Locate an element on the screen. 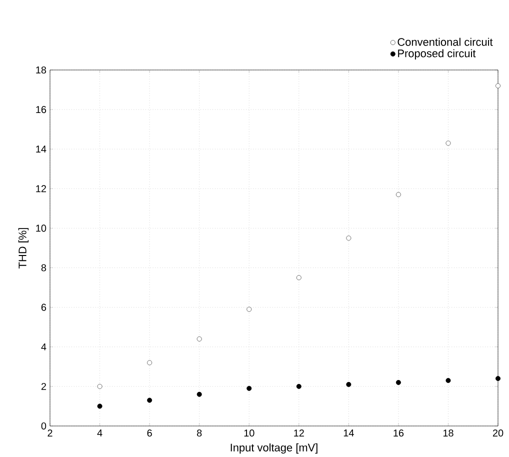 Image resolution: width=509 pixels, height=457 pixels. y-tick-label: 4 is located at coordinates (43, 346).